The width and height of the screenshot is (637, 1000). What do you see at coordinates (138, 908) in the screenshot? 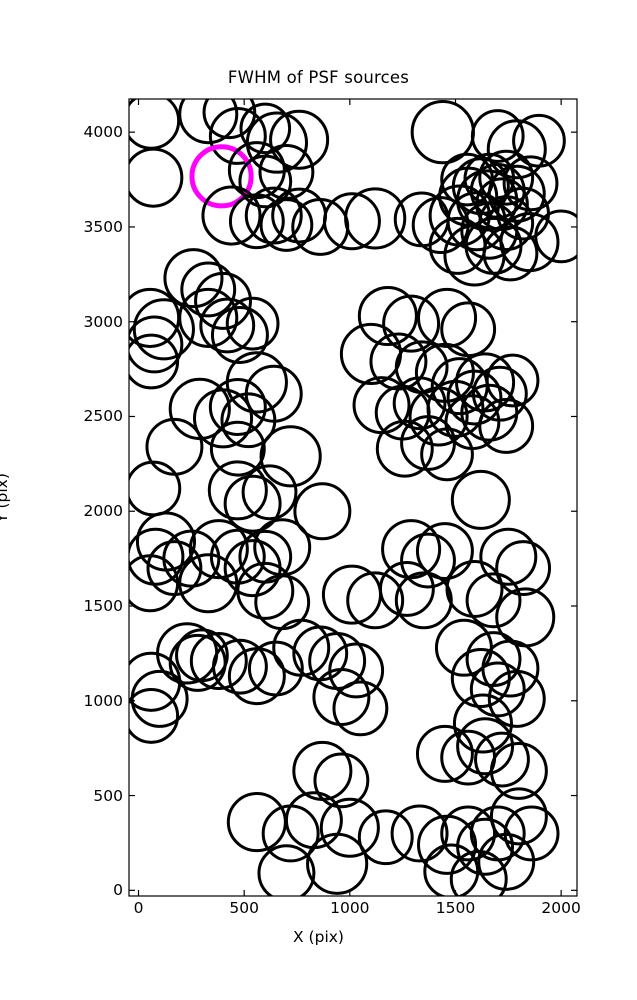
I see `x-tick-label: 0` at bounding box center [138, 908].